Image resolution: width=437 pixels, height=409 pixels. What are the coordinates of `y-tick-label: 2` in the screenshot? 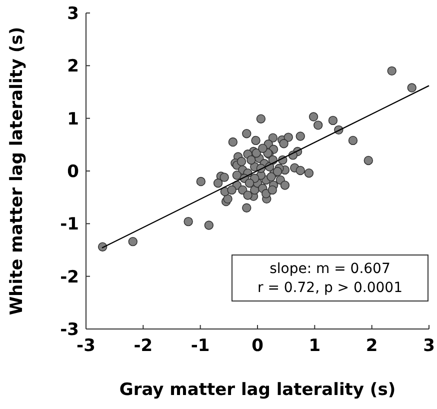 It's located at (73, 66).